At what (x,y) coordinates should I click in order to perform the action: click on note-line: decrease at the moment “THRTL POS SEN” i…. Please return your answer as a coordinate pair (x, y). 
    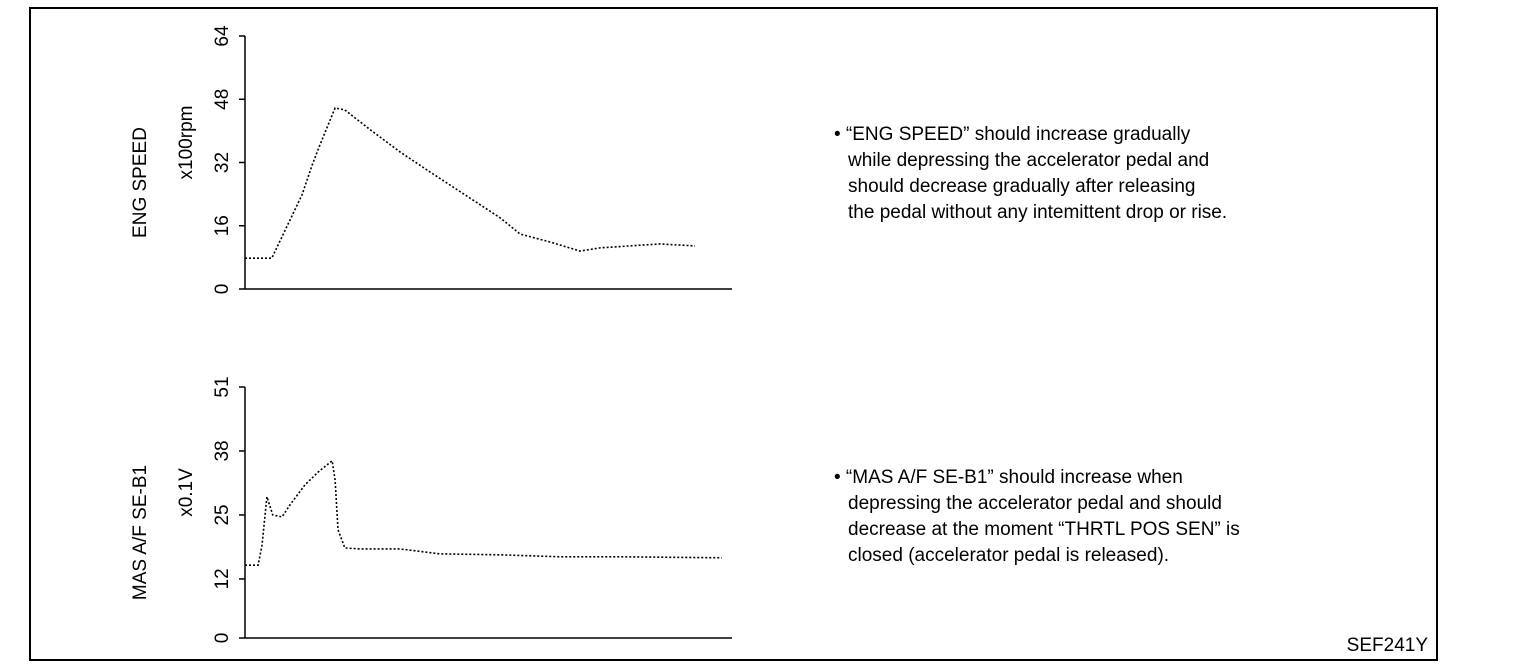
    Looking at the image, I should click on (1044, 529).